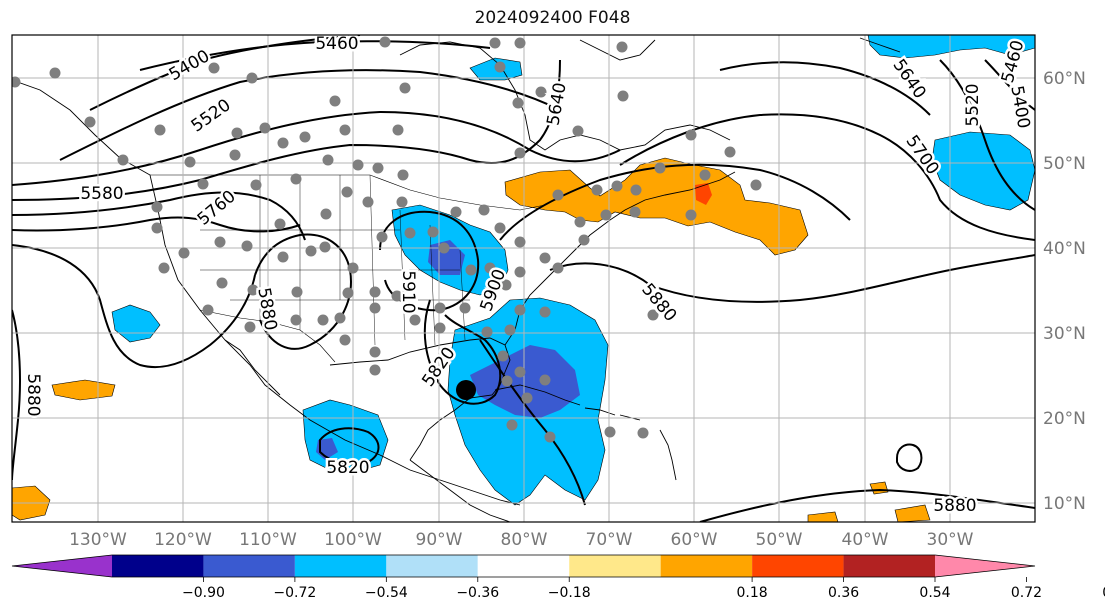 The height and width of the screenshot is (615, 1105). I want to click on us-mexico-border, so click(267, 336).